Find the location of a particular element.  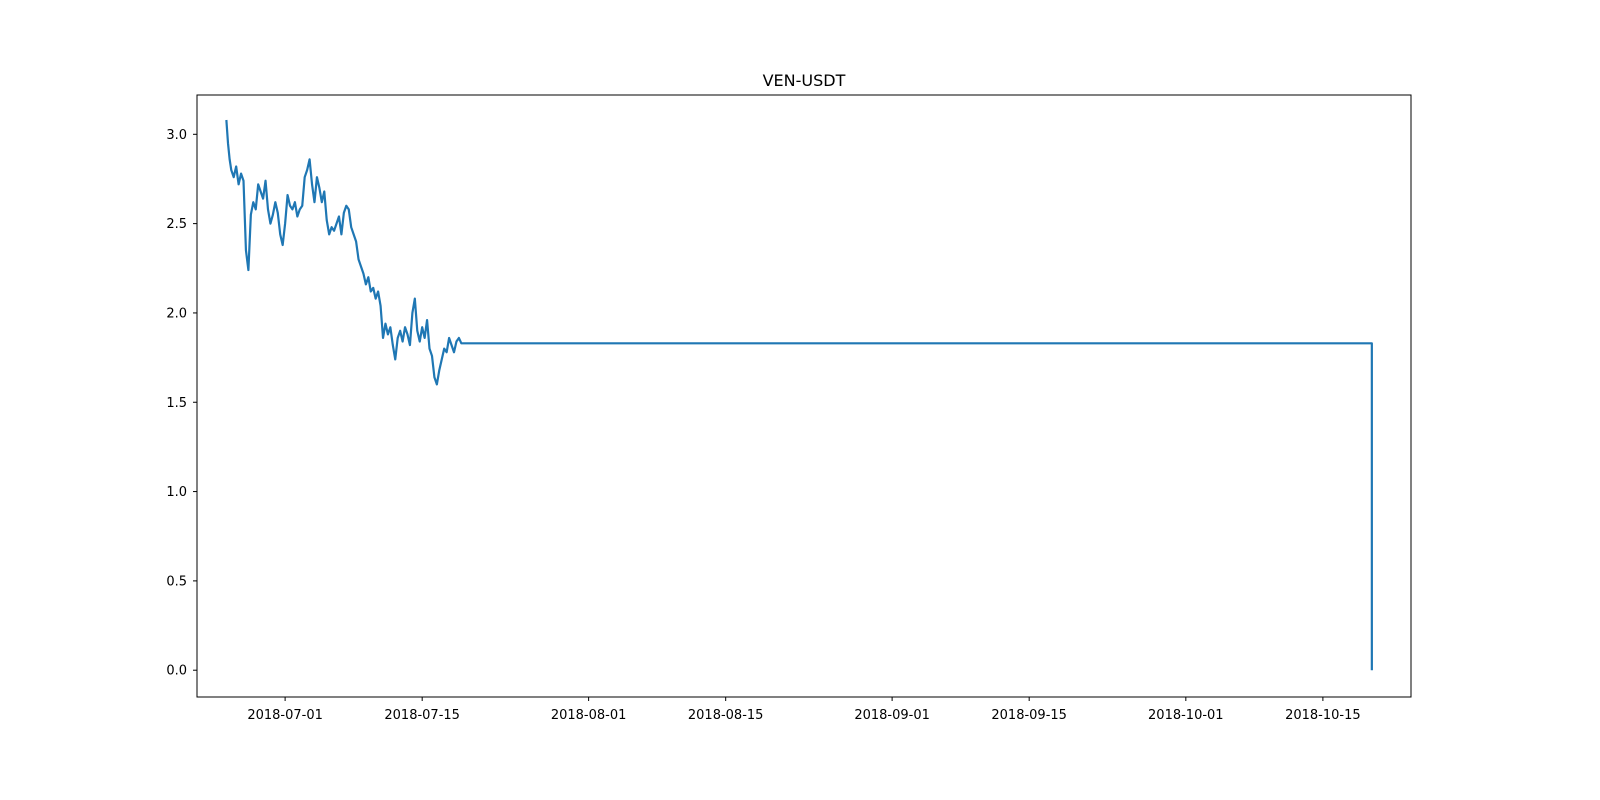

chart-title: VEN-USDT is located at coordinates (804, 80).